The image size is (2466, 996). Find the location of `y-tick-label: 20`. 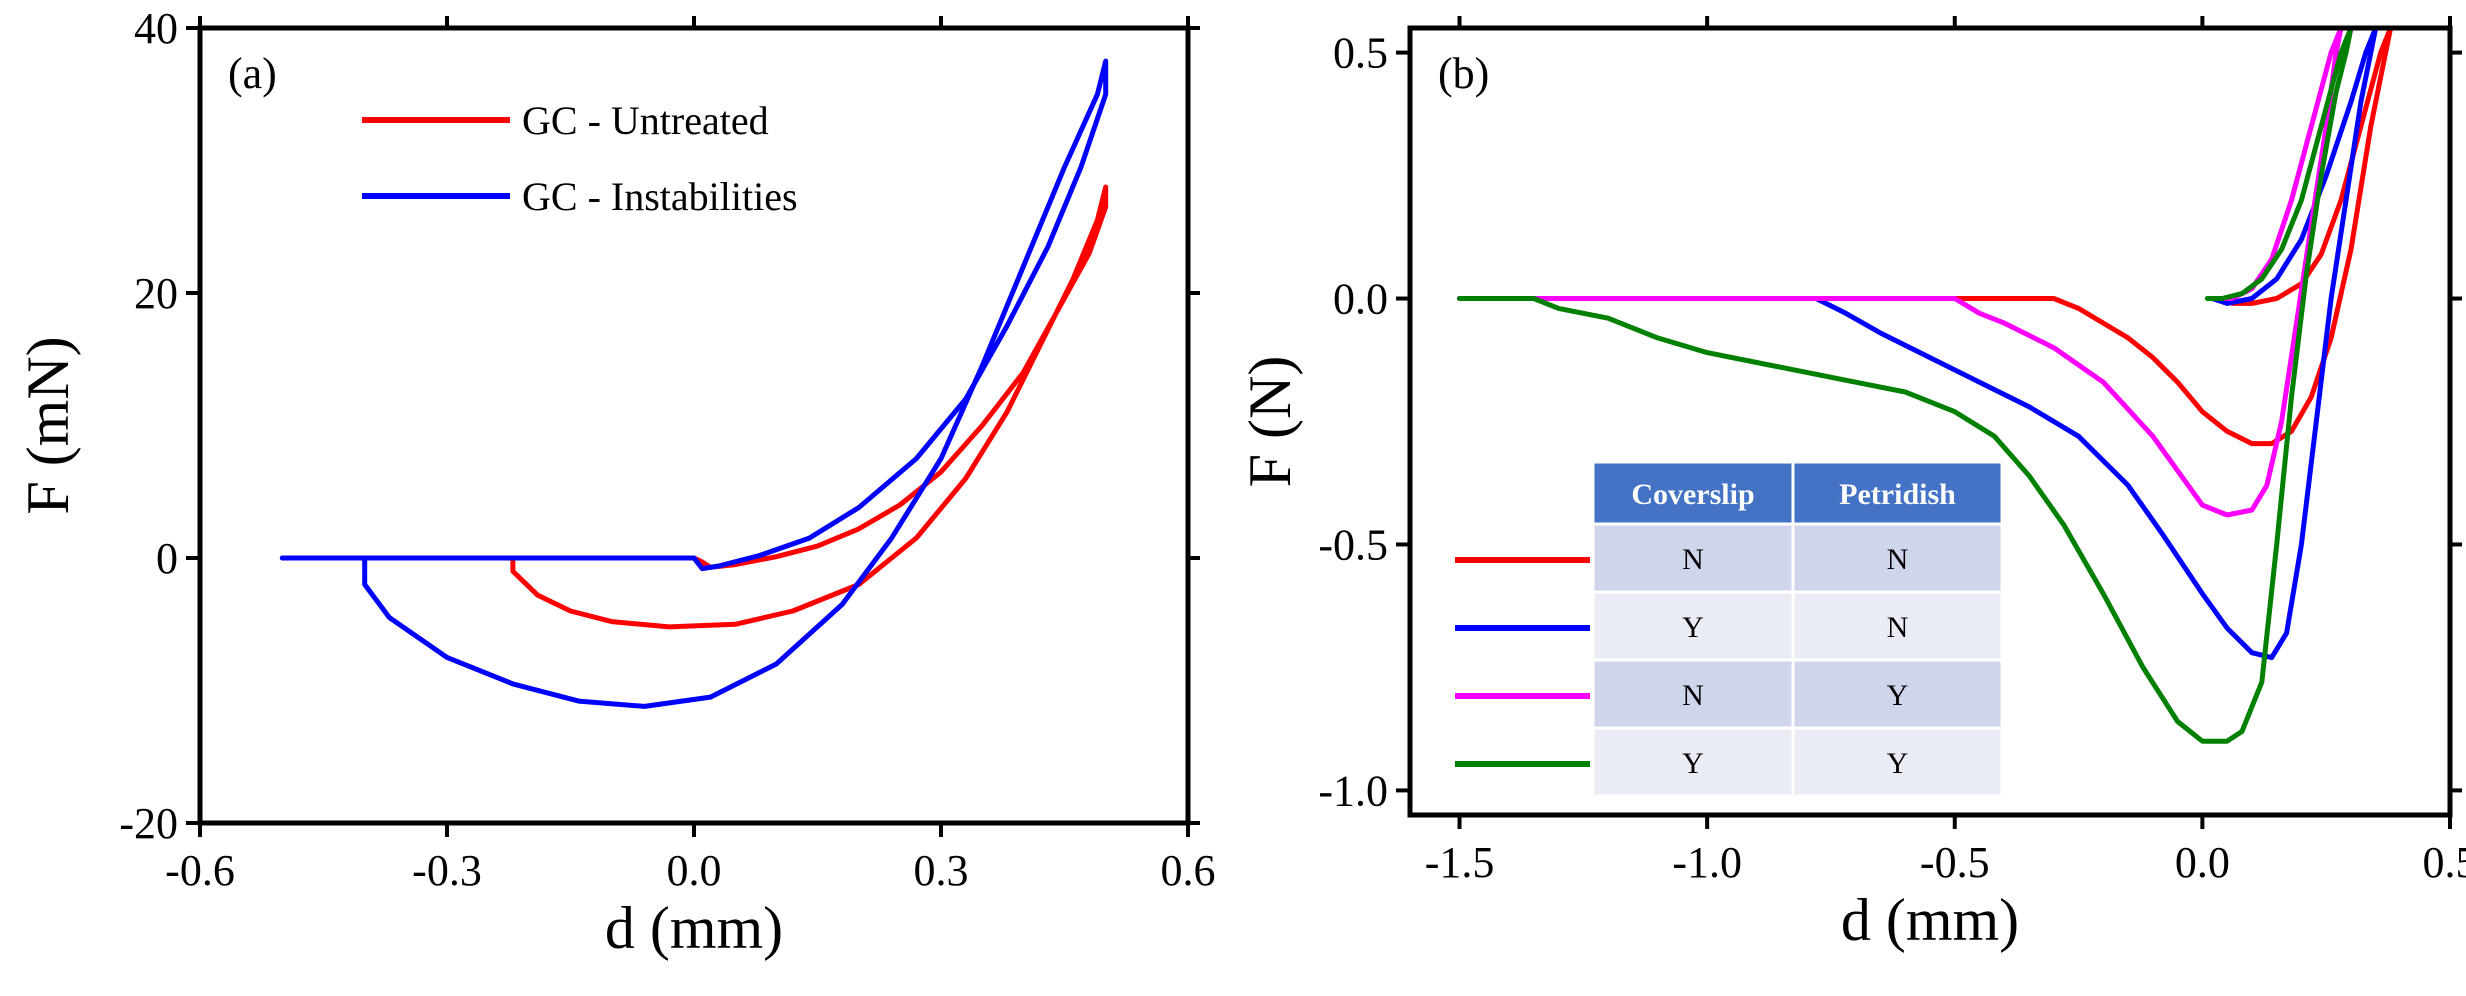

y-tick-label: 20 is located at coordinates (156, 293).